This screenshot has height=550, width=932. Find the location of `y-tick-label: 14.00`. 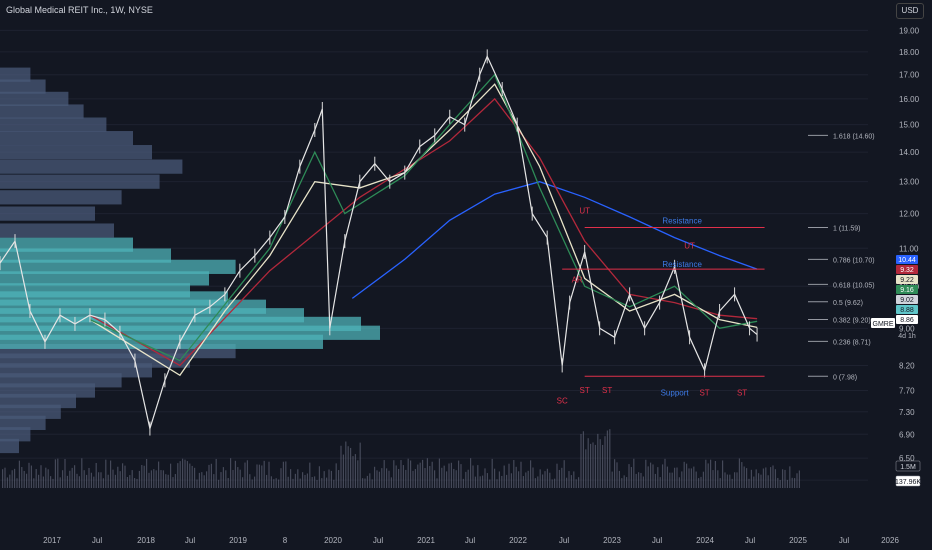

y-tick-label: 14.00 is located at coordinates (909, 152).